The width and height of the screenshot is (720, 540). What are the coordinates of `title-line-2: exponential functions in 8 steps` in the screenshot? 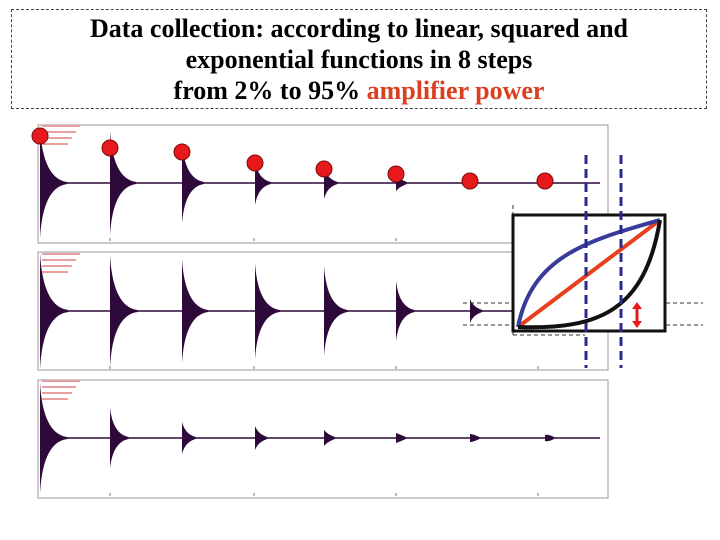 It's located at (359, 59).